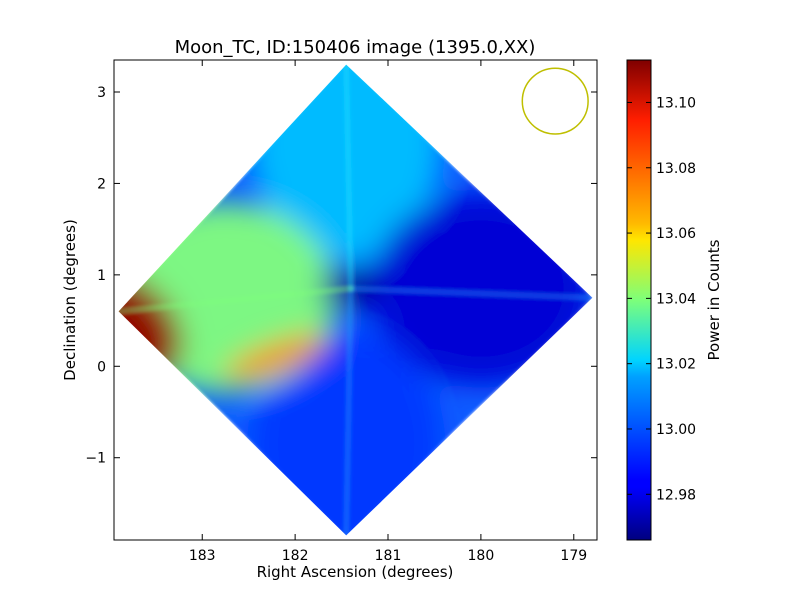  Describe the element at coordinates (555, 101) in the screenshot. I see `beam-circle` at that location.